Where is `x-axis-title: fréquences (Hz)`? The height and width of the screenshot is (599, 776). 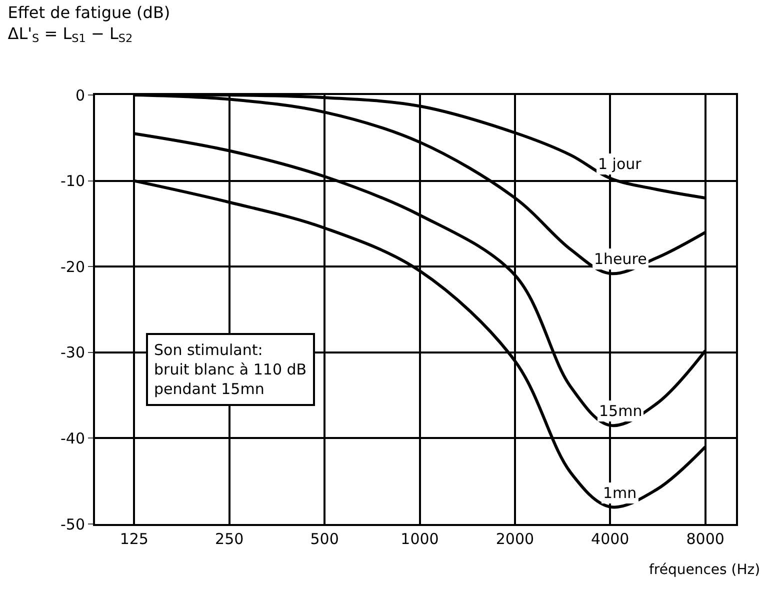 x-axis-title: fréquences (Hz) is located at coordinates (704, 570).